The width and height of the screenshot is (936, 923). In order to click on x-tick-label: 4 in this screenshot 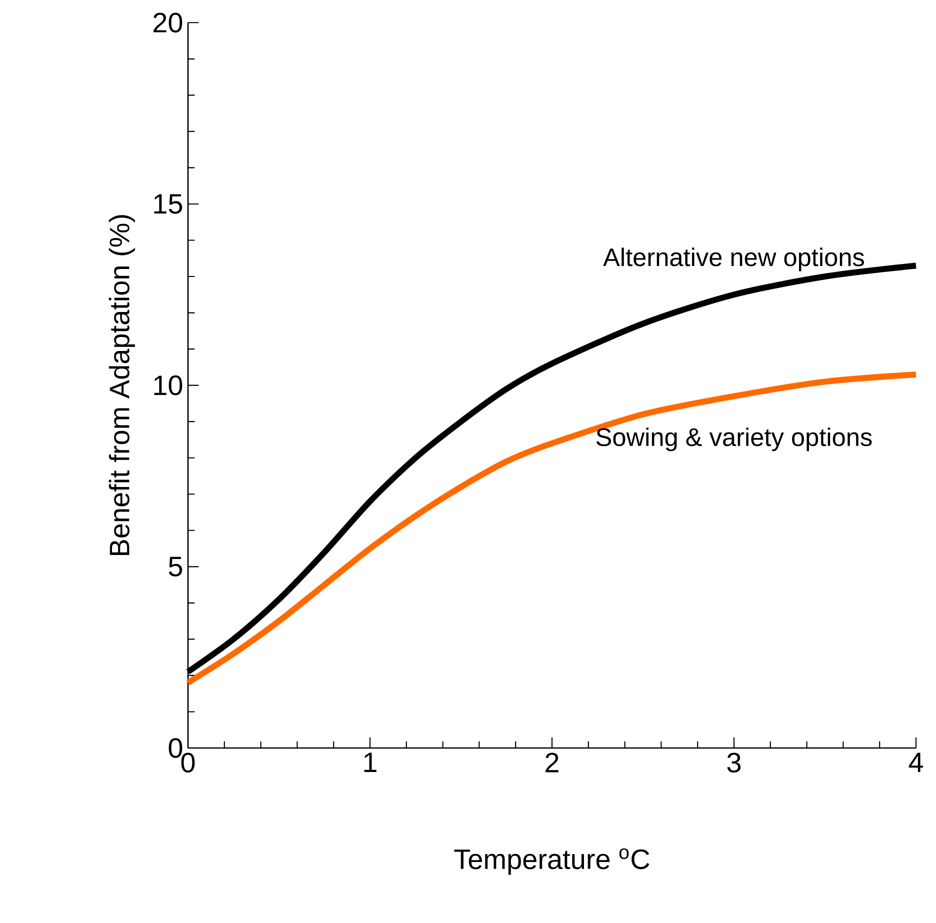, I will do `click(915, 762)`.